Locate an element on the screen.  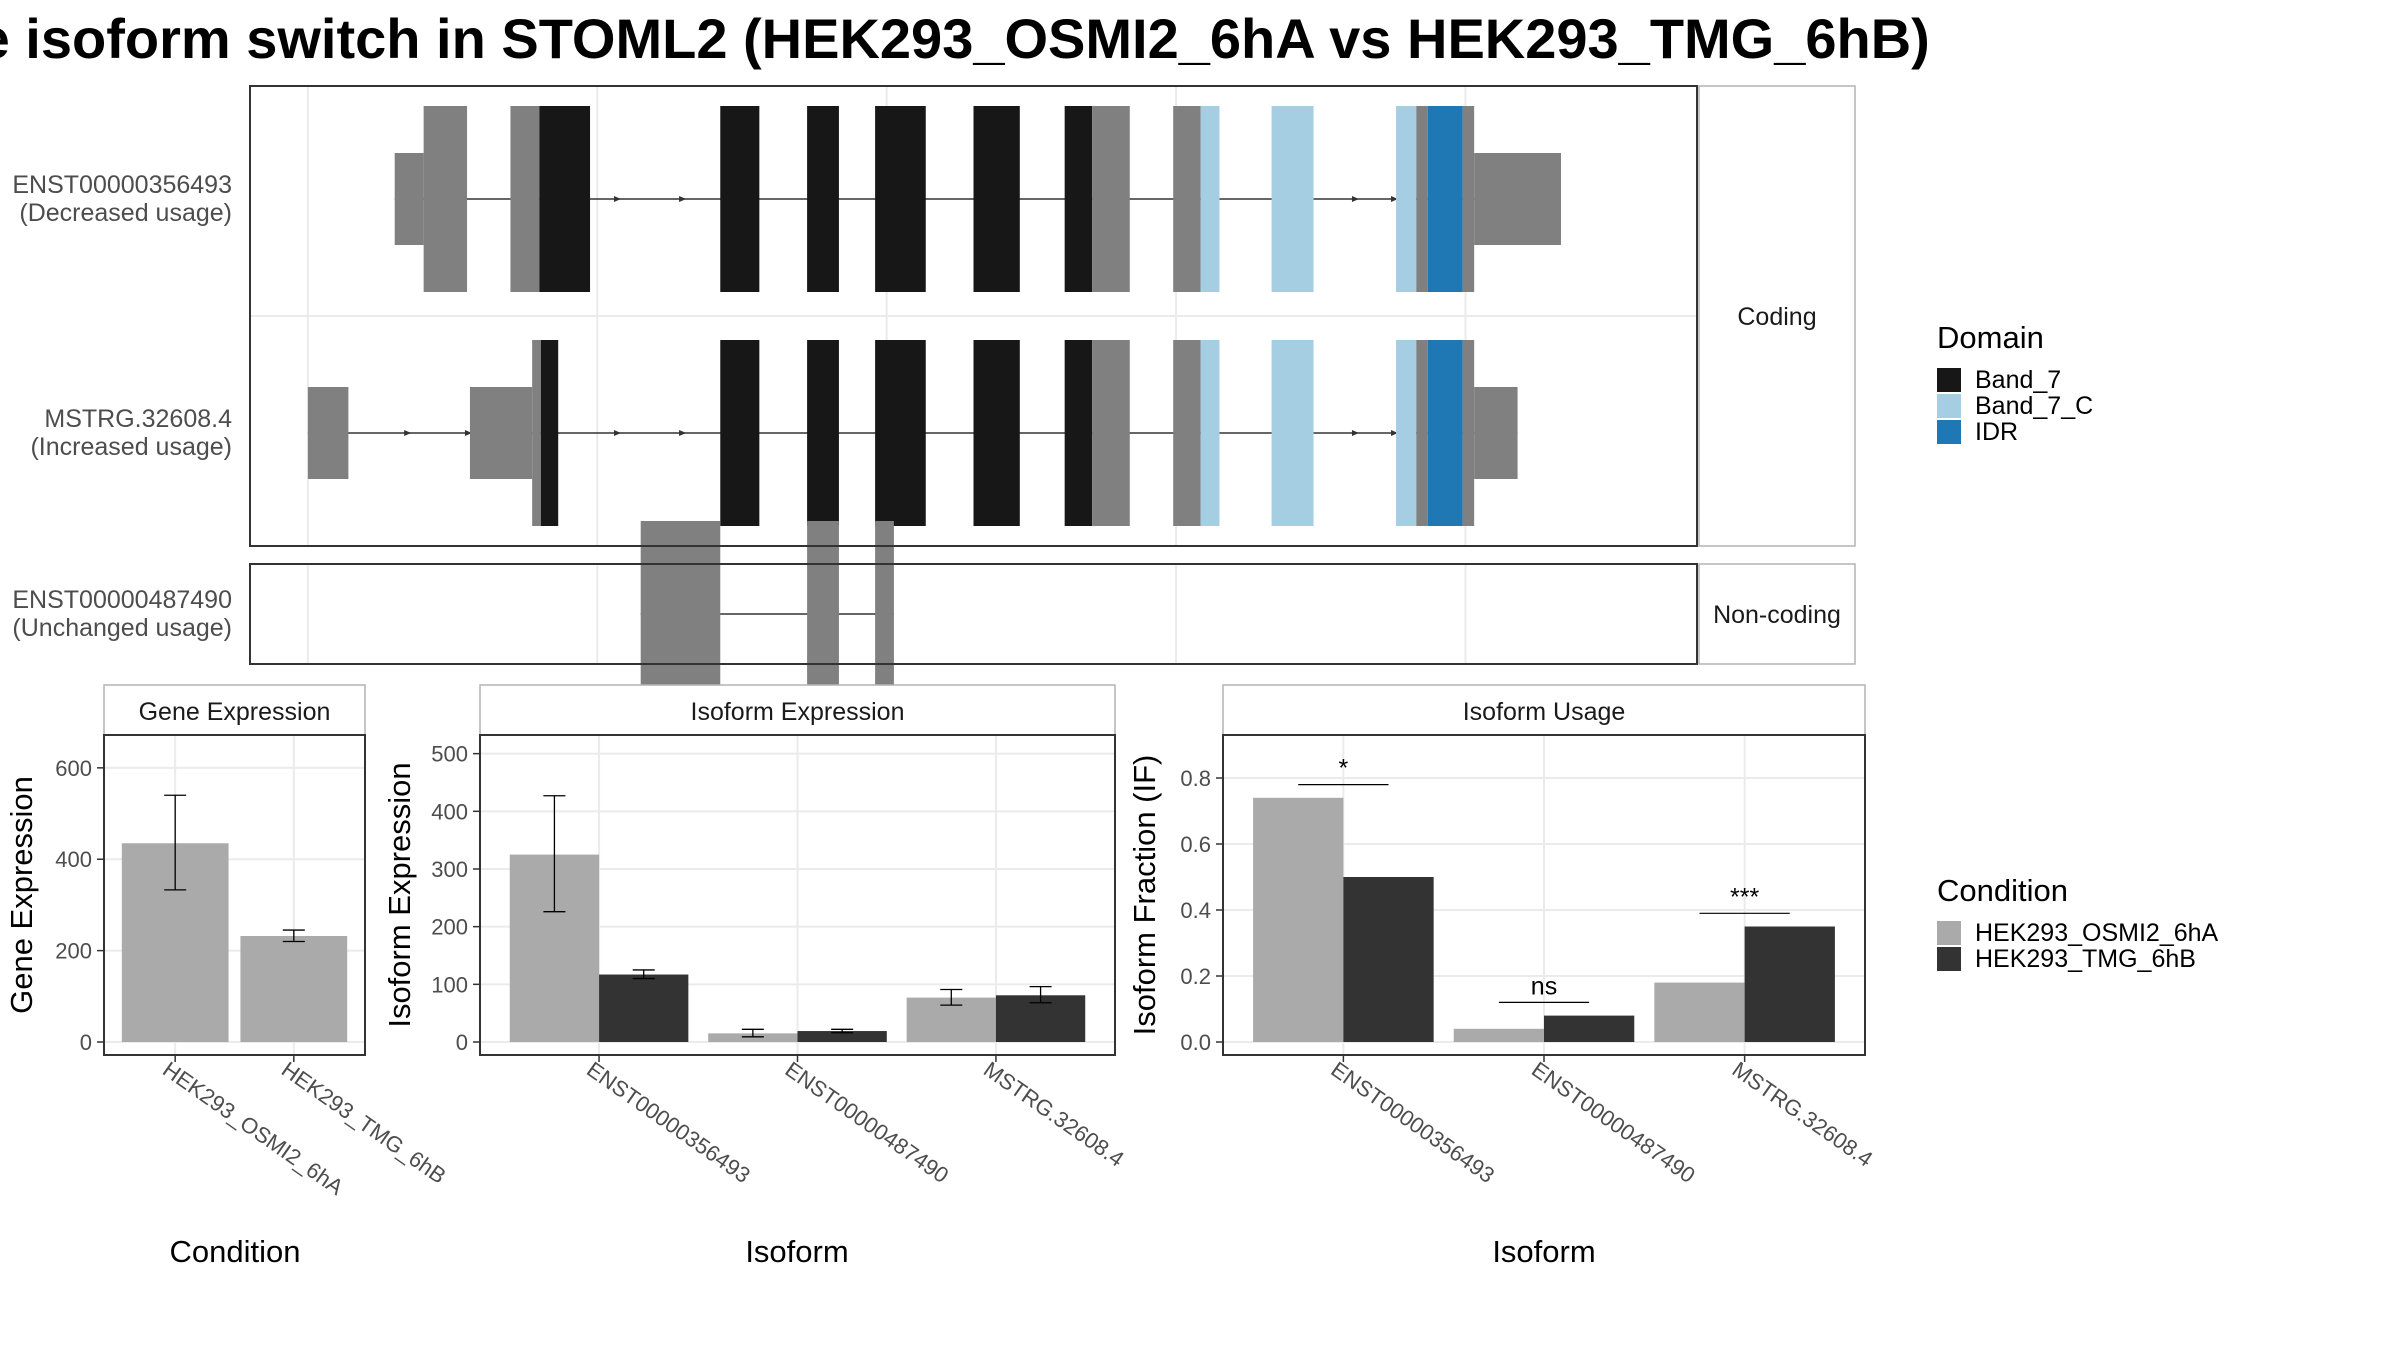
noncoding-panel-background is located at coordinates (973, 614).